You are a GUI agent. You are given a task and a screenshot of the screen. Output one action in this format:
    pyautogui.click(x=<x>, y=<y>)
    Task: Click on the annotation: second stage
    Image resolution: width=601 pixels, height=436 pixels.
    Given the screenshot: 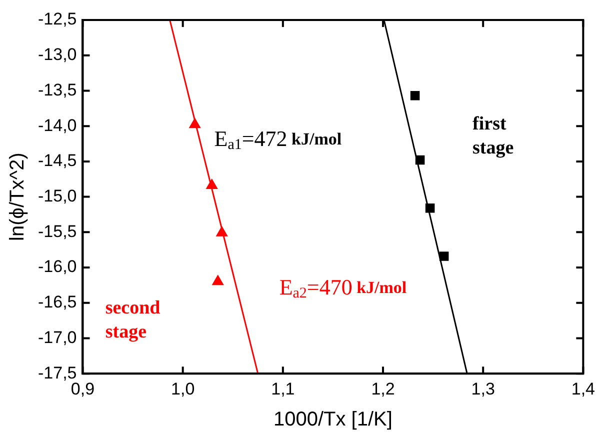 What is the action you would take?
    pyautogui.click(x=133, y=319)
    